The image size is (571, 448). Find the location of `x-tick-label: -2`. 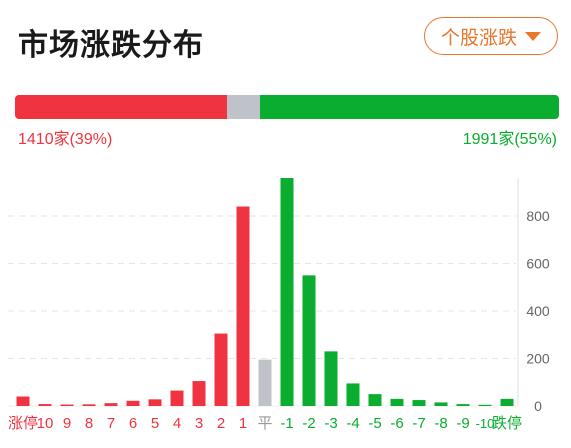

x-tick-label: -2 is located at coordinates (308, 423).